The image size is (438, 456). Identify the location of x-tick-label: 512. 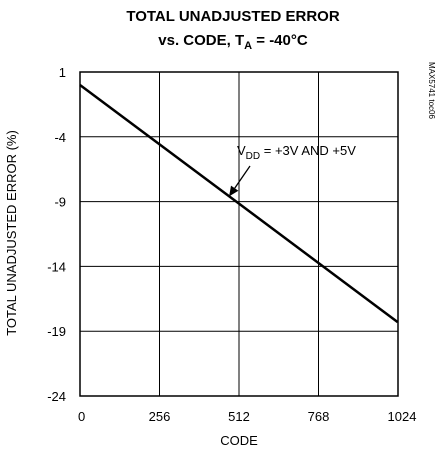
(239, 416).